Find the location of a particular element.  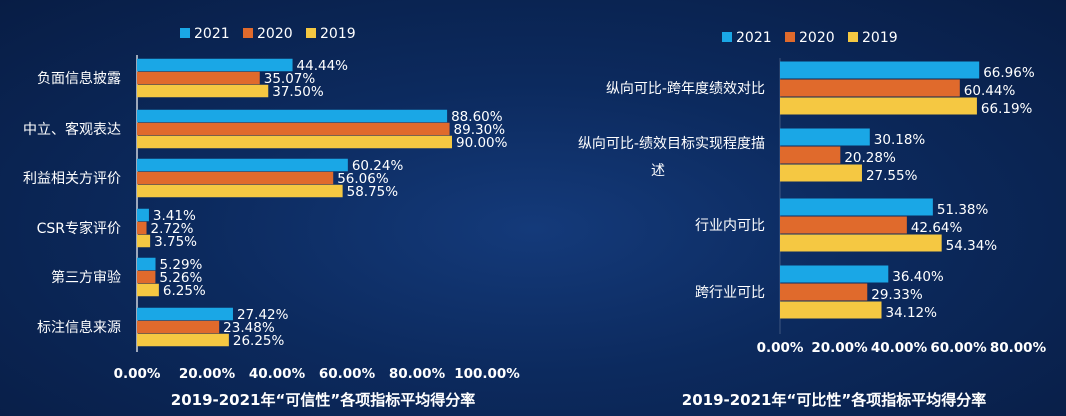

value-label: 88.60% is located at coordinates (477, 117).